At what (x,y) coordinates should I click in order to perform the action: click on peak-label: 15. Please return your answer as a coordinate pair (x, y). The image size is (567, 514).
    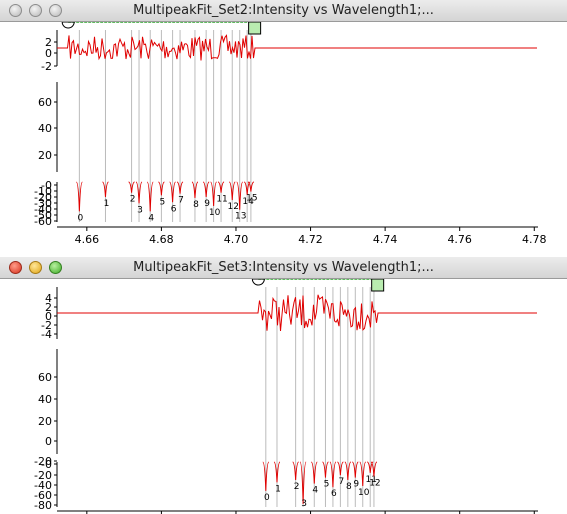
    Looking at the image, I should click on (251, 199).